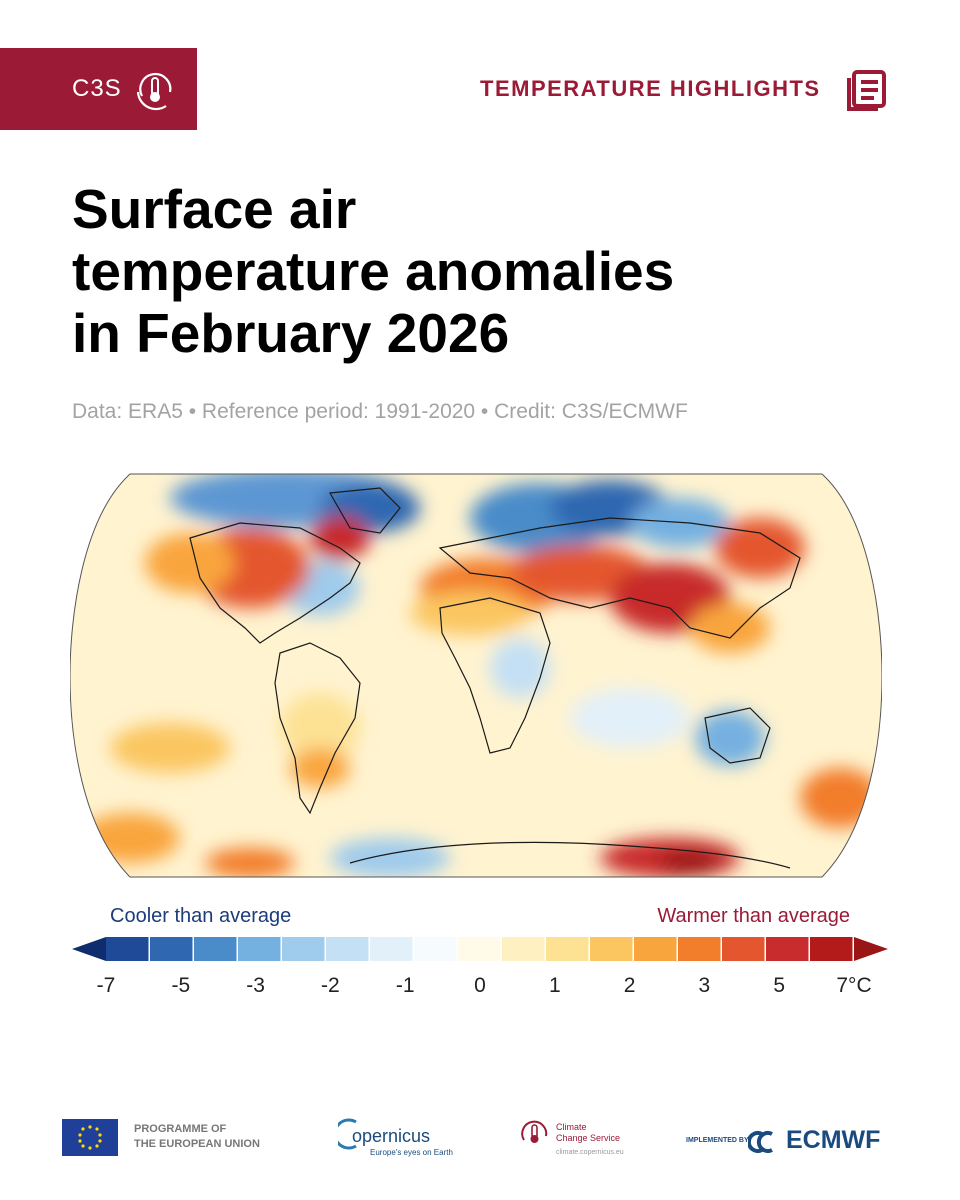 This screenshot has width=960, height=1200. Describe the element at coordinates (197, 1137) in the screenshot. I see `eu-programme-text: PROGRAMME OF THE EUROPEAN UNION` at that location.